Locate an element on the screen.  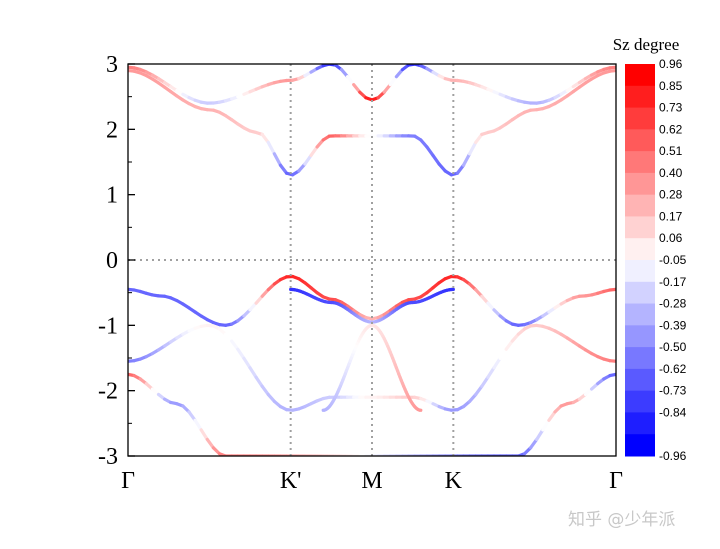
colorbar-label: 0.28 is located at coordinates (671, 195).